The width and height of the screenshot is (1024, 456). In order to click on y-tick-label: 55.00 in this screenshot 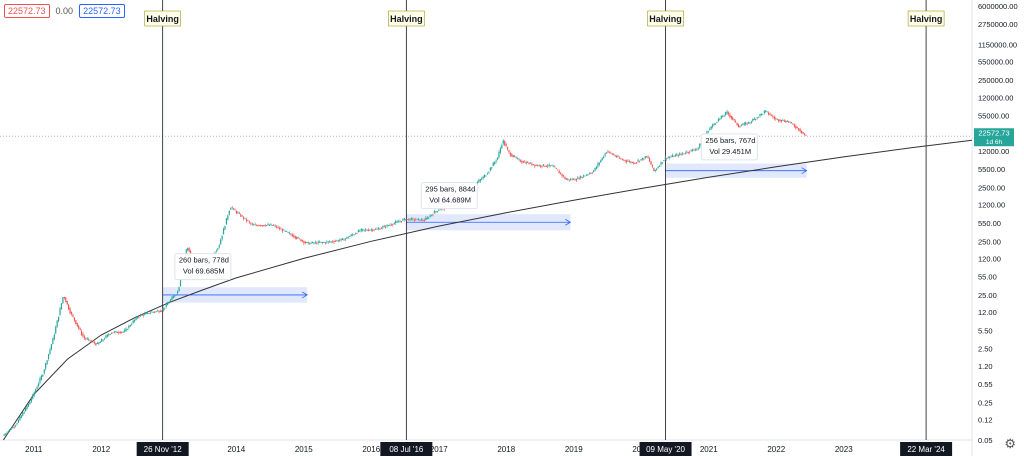, I will do `click(987, 277)`.